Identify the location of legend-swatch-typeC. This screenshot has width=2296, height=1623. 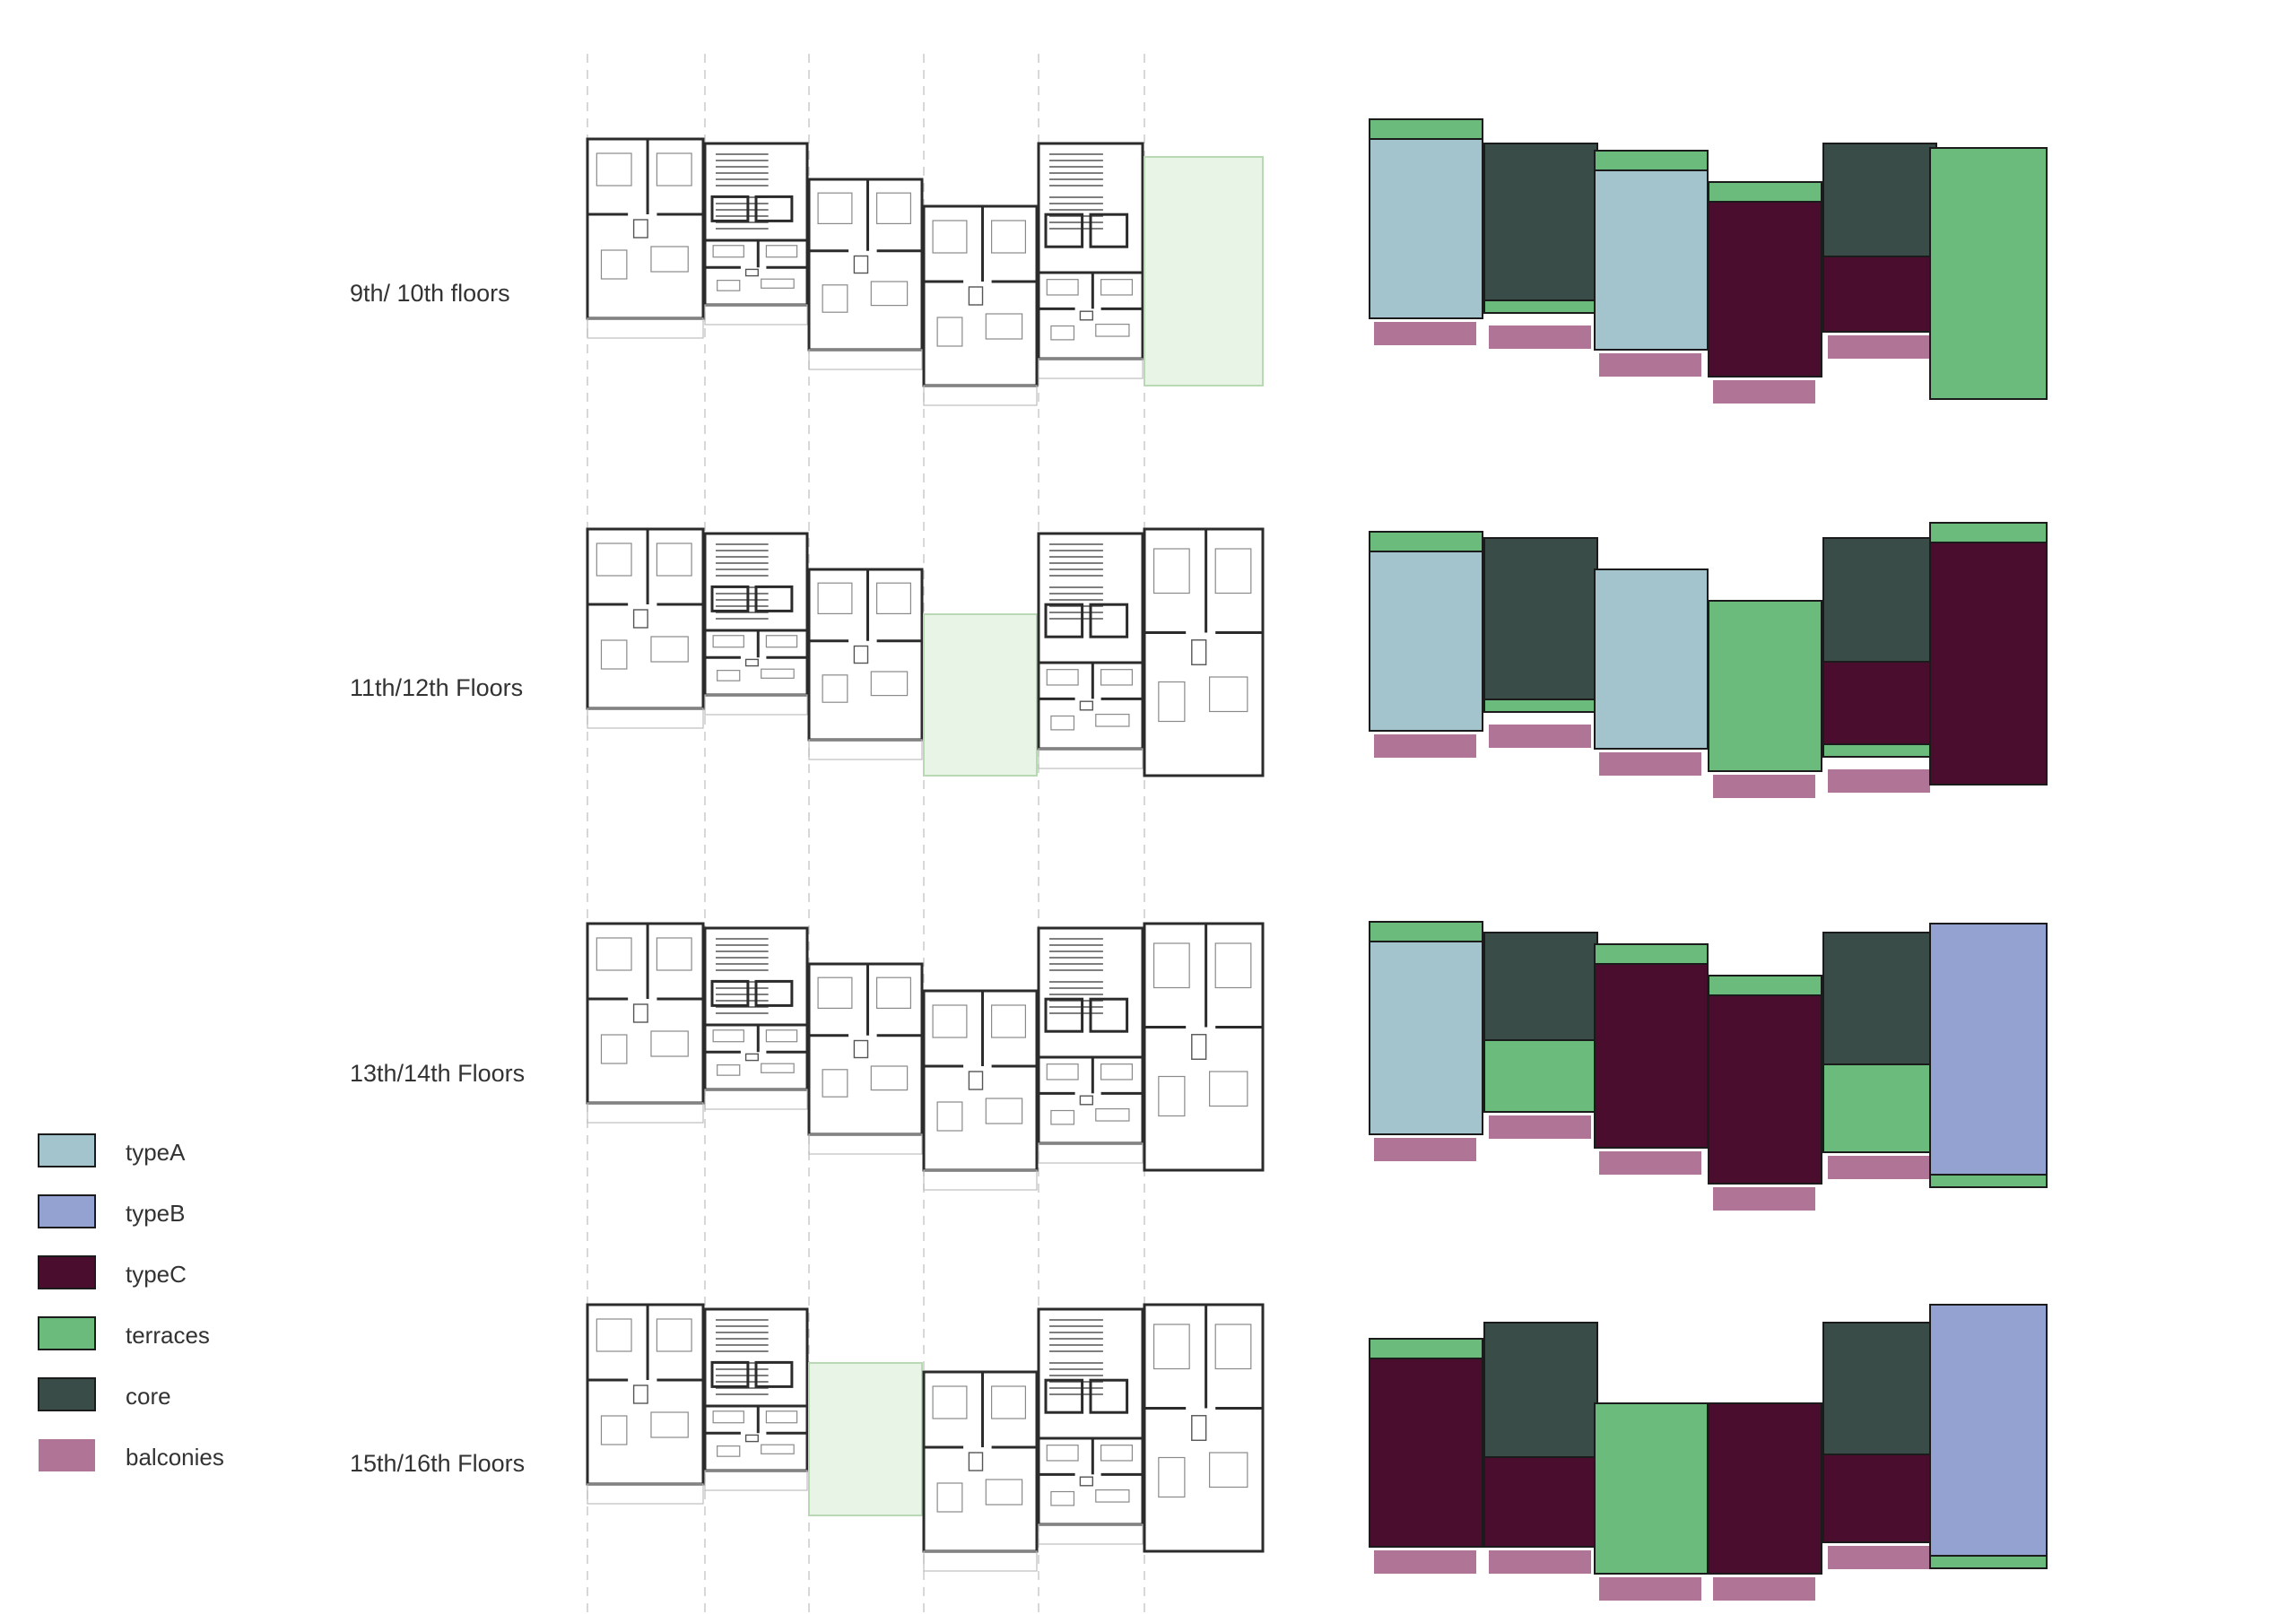
(67, 1272).